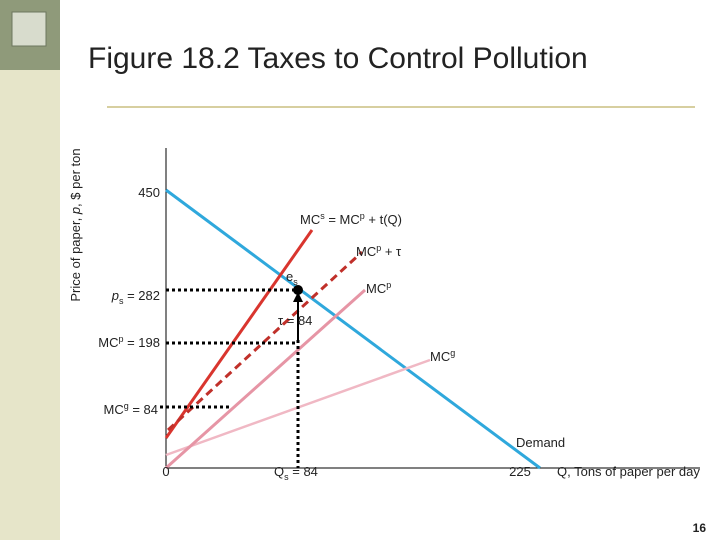 The height and width of the screenshot is (540, 720). What do you see at coordinates (383, 219) in the screenshot?
I see `text-part: + t(Q)` at bounding box center [383, 219].